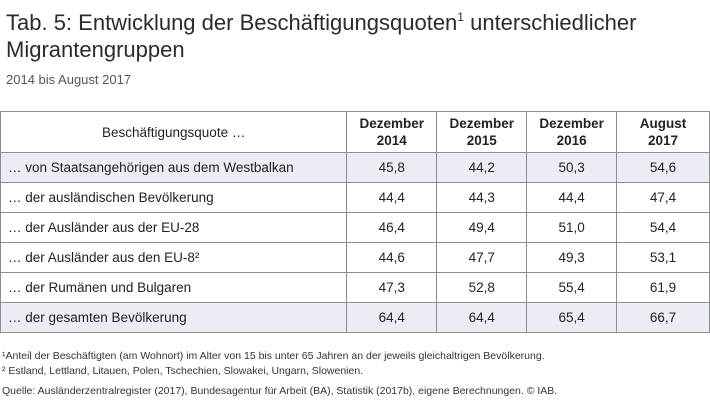 The image size is (710, 410). What do you see at coordinates (663, 140) in the screenshot?
I see `column-header-line2: 2017` at bounding box center [663, 140].